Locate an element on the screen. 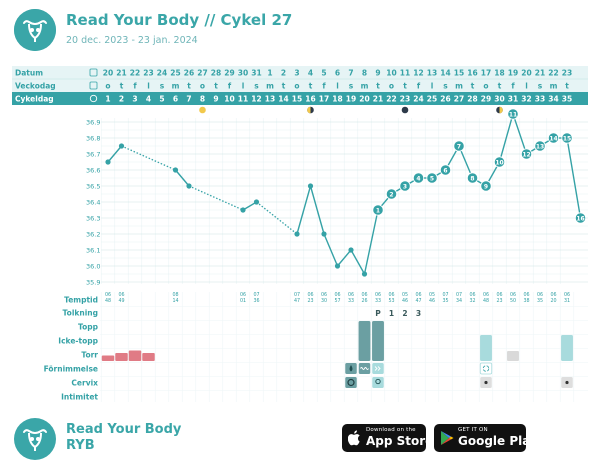  drop-icon is located at coordinates (351, 368).